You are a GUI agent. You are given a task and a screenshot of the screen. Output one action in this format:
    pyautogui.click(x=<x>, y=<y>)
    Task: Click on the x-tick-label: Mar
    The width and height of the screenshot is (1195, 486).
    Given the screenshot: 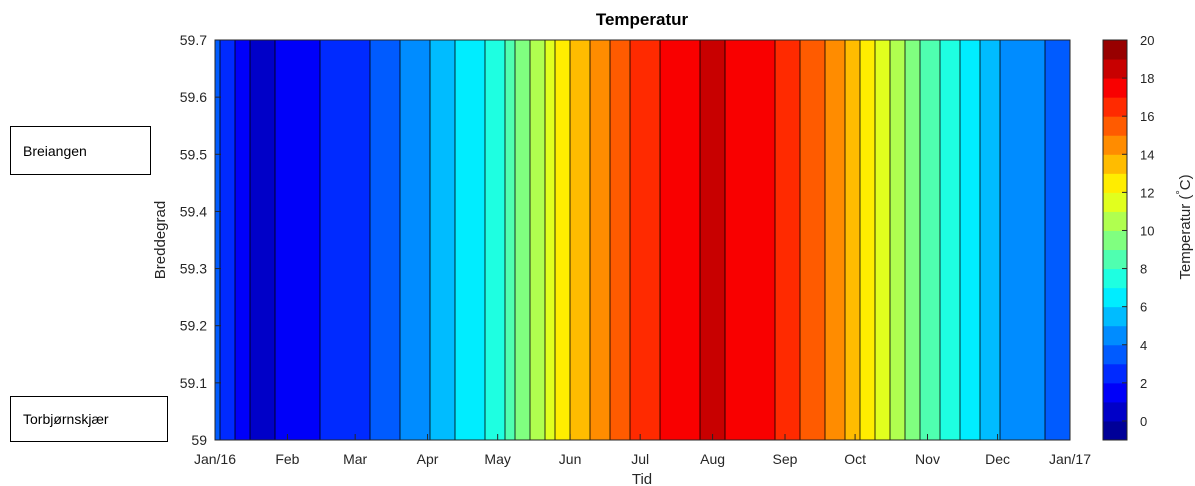 What is the action you would take?
    pyautogui.click(x=355, y=459)
    